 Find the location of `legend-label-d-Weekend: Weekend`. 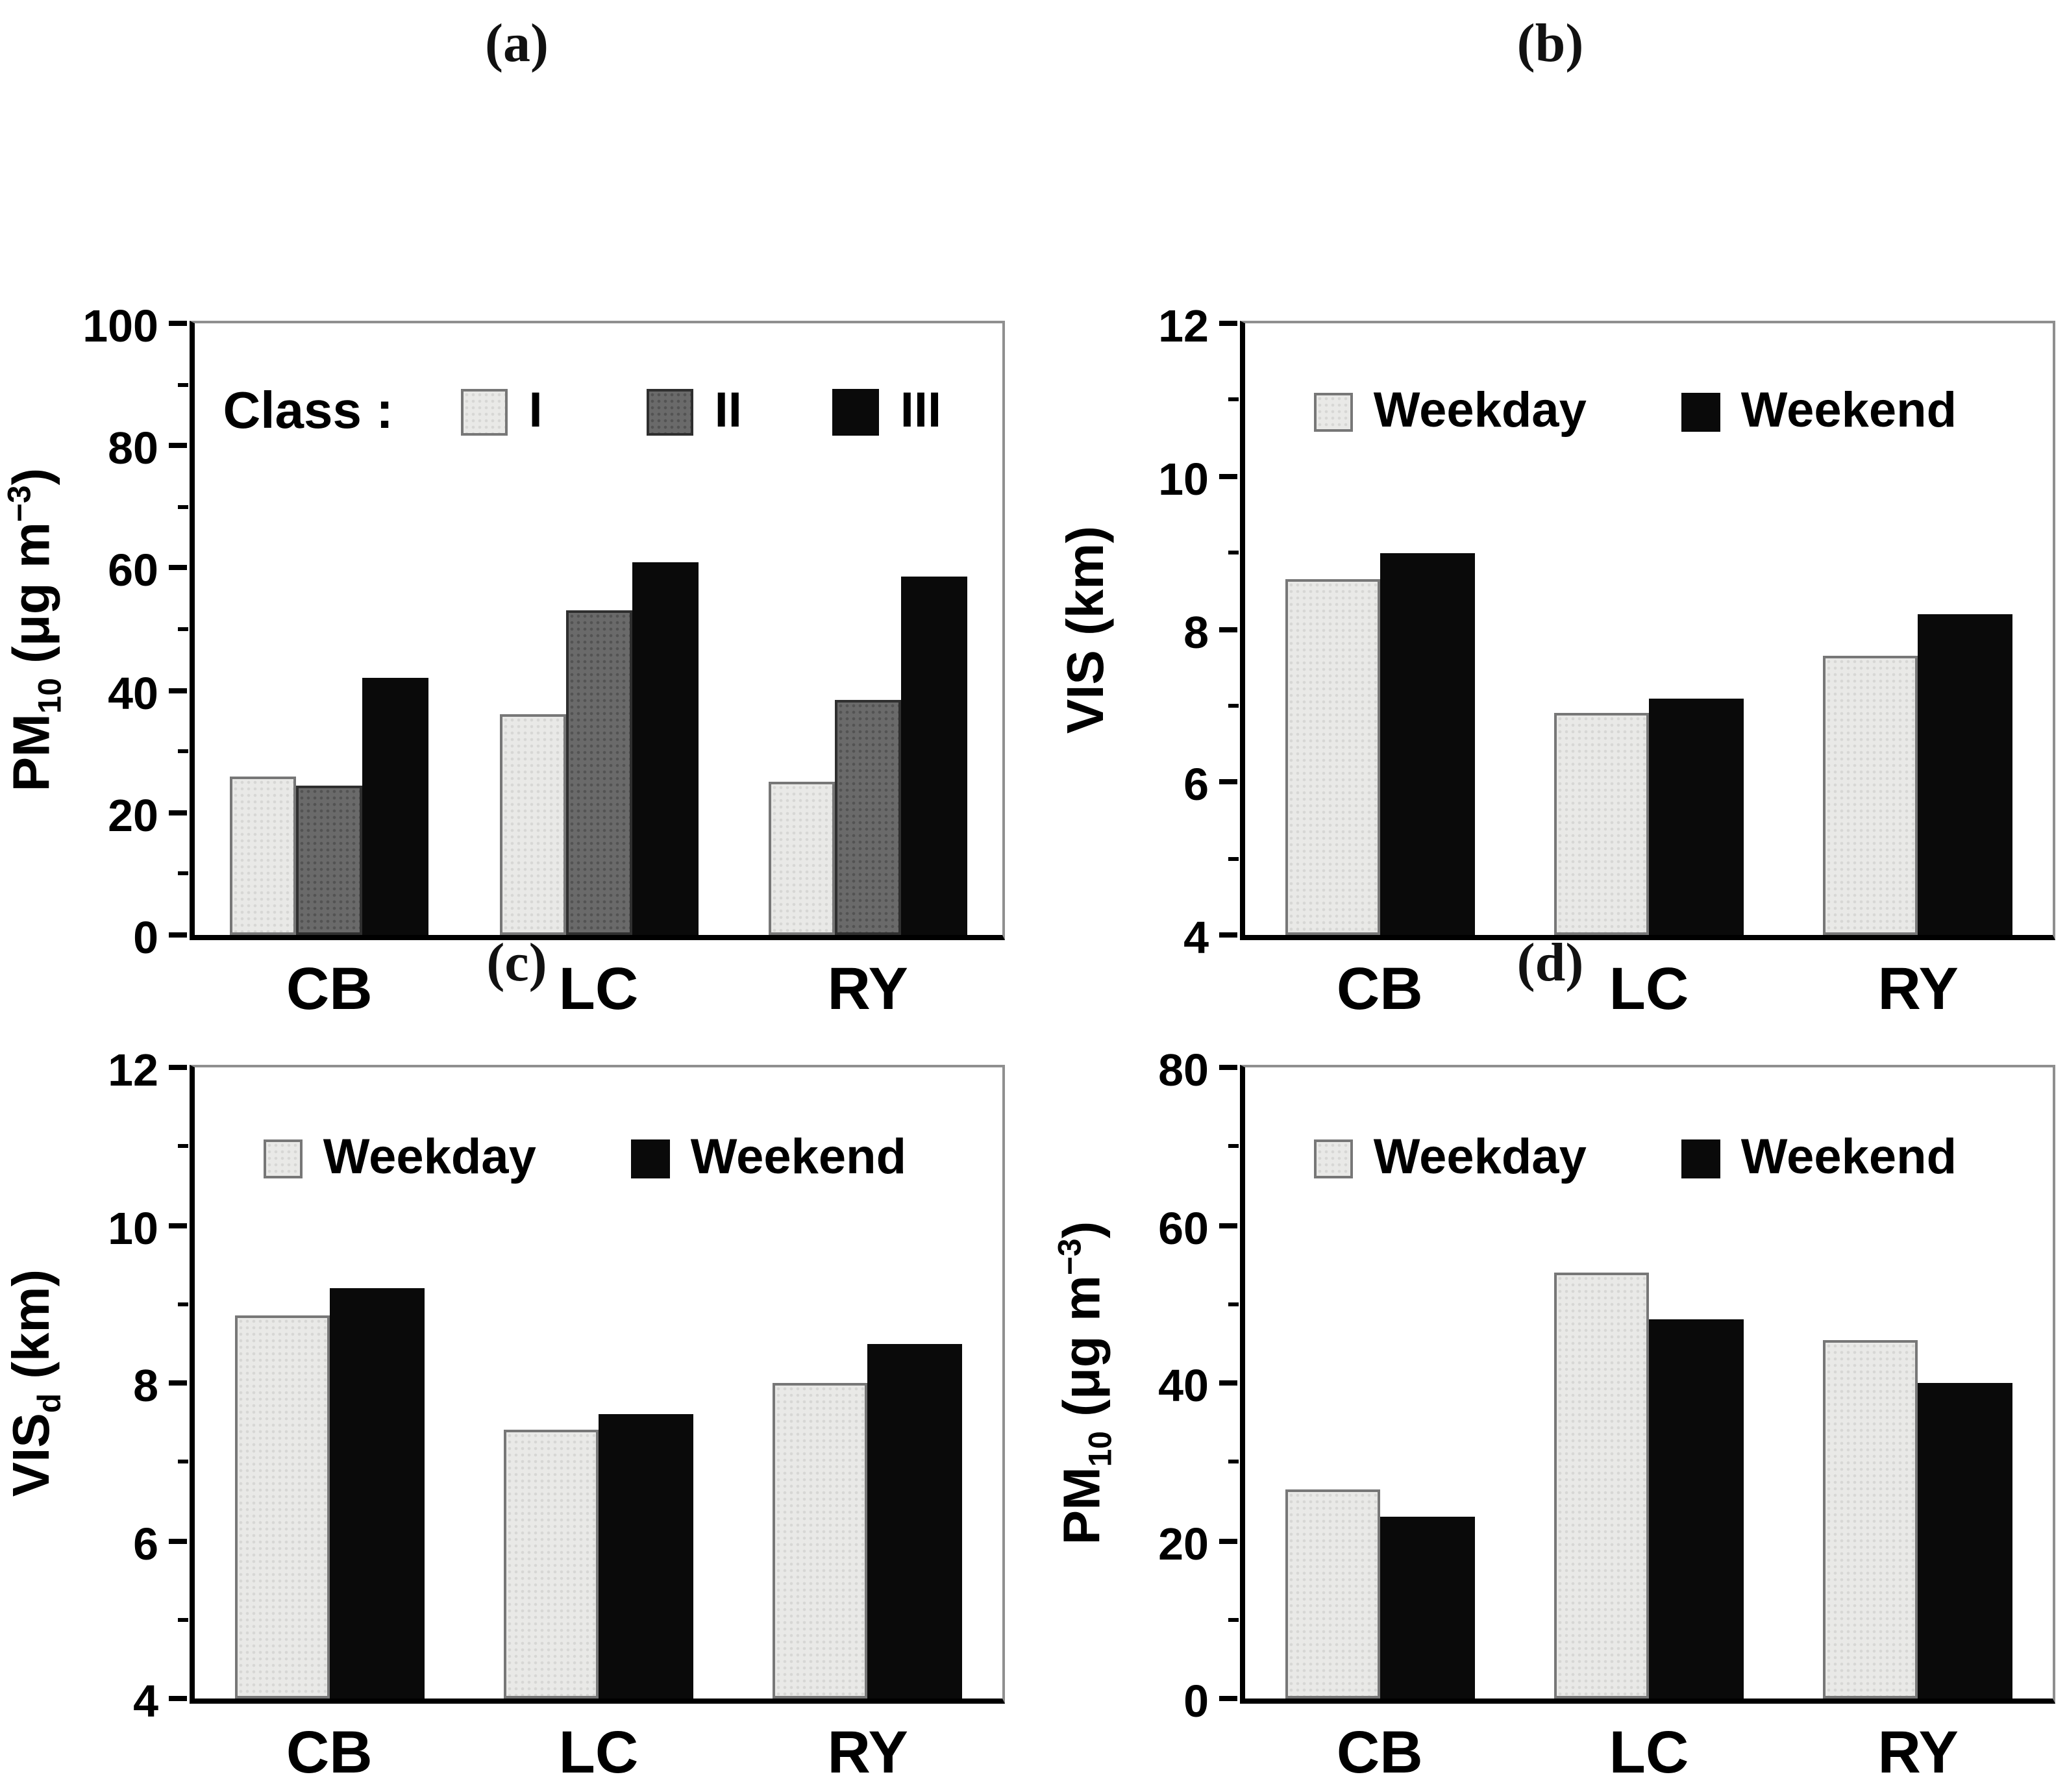

legend-label-d-Weekend: Weekend is located at coordinates (1848, 1158).